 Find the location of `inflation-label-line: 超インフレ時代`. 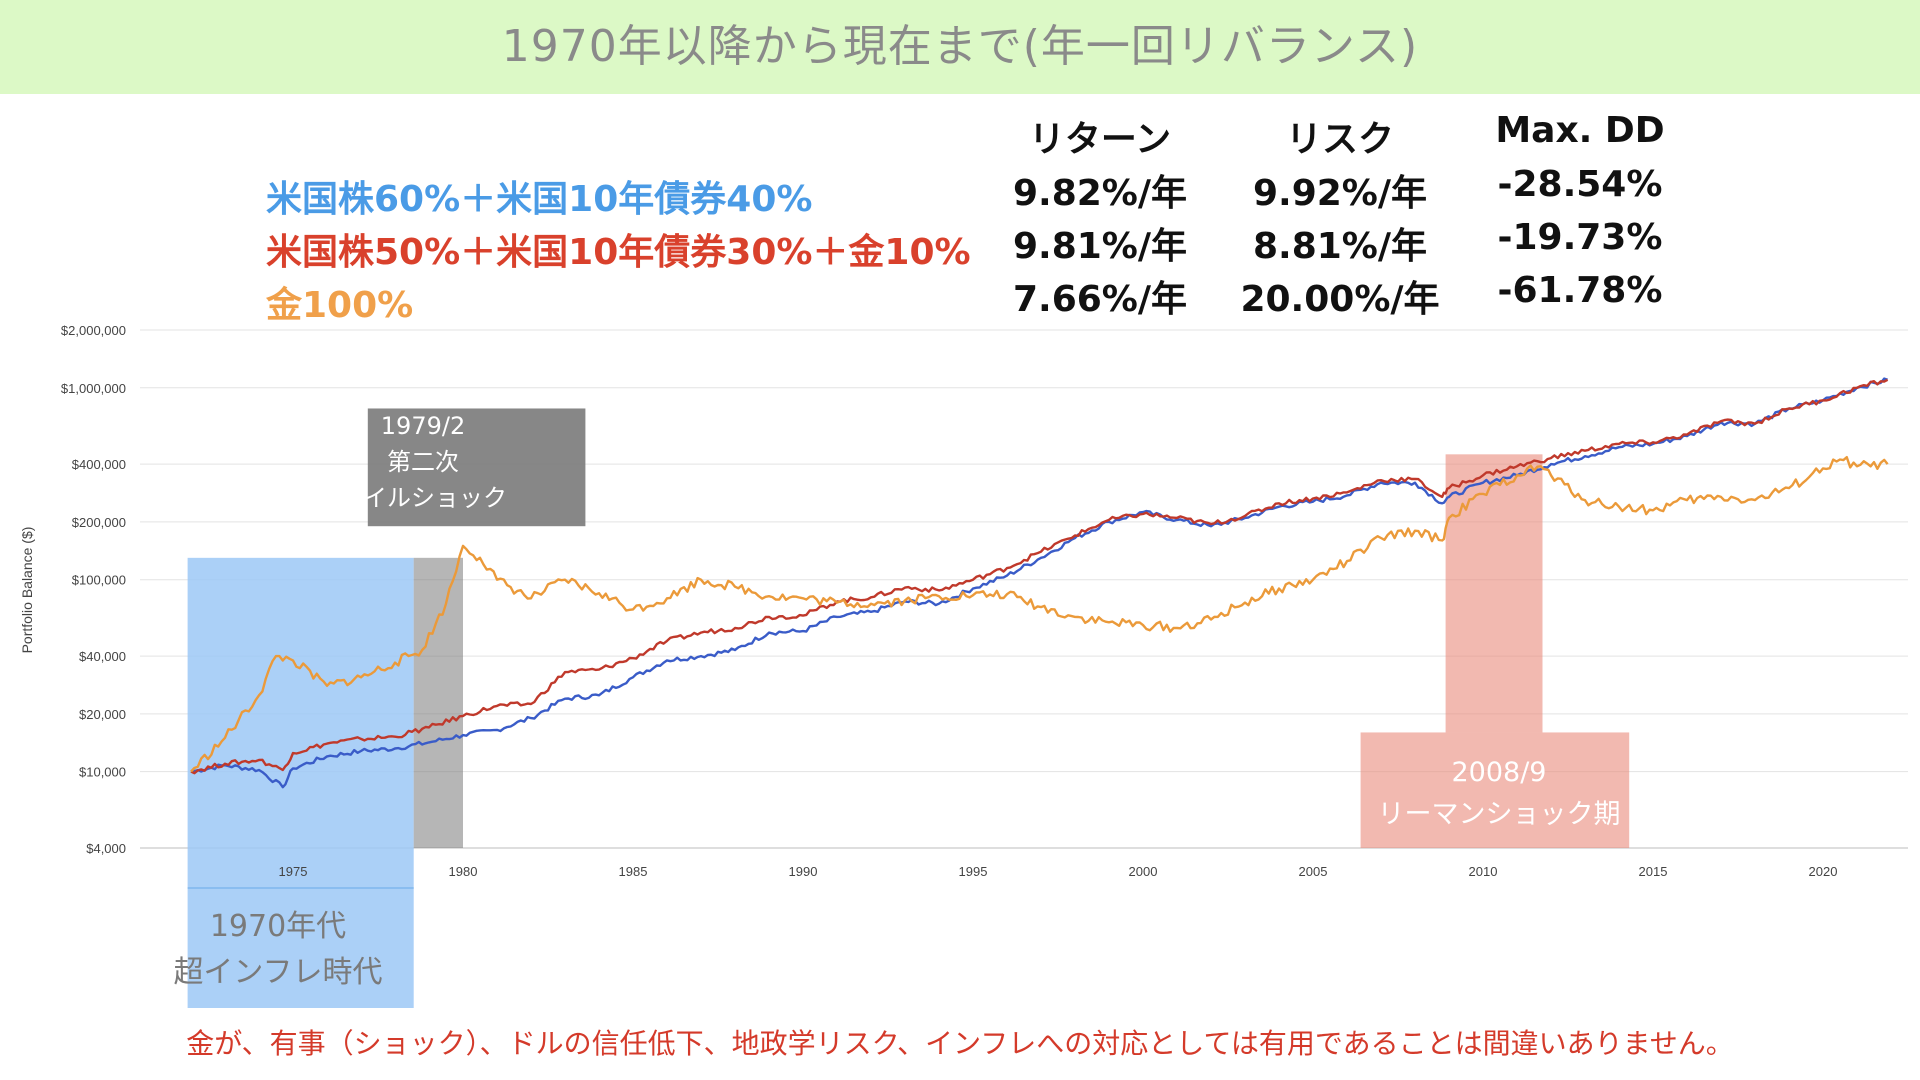

inflation-label-line: 超インフレ時代 is located at coordinates (278, 972).